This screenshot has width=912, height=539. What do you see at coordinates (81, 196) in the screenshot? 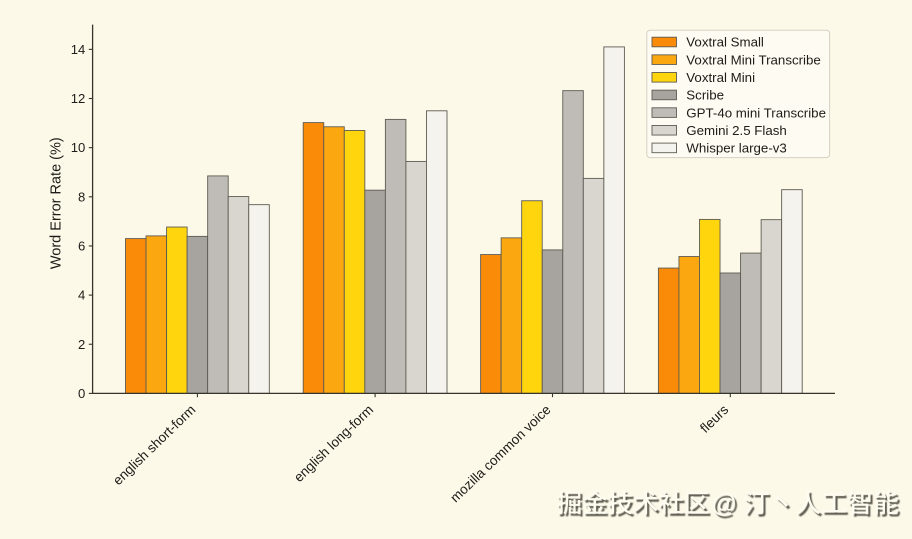
I see `svg-text: 8` at bounding box center [81, 196].